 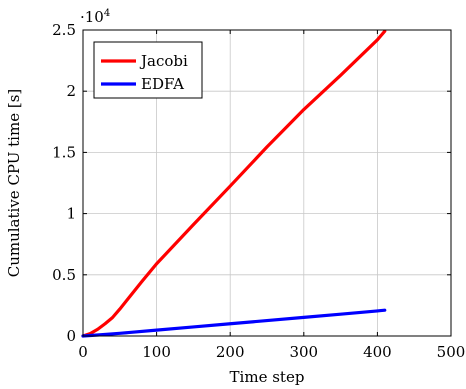 What do you see at coordinates (156, 352) in the screenshot?
I see `x-tick-label: 100` at bounding box center [156, 352].